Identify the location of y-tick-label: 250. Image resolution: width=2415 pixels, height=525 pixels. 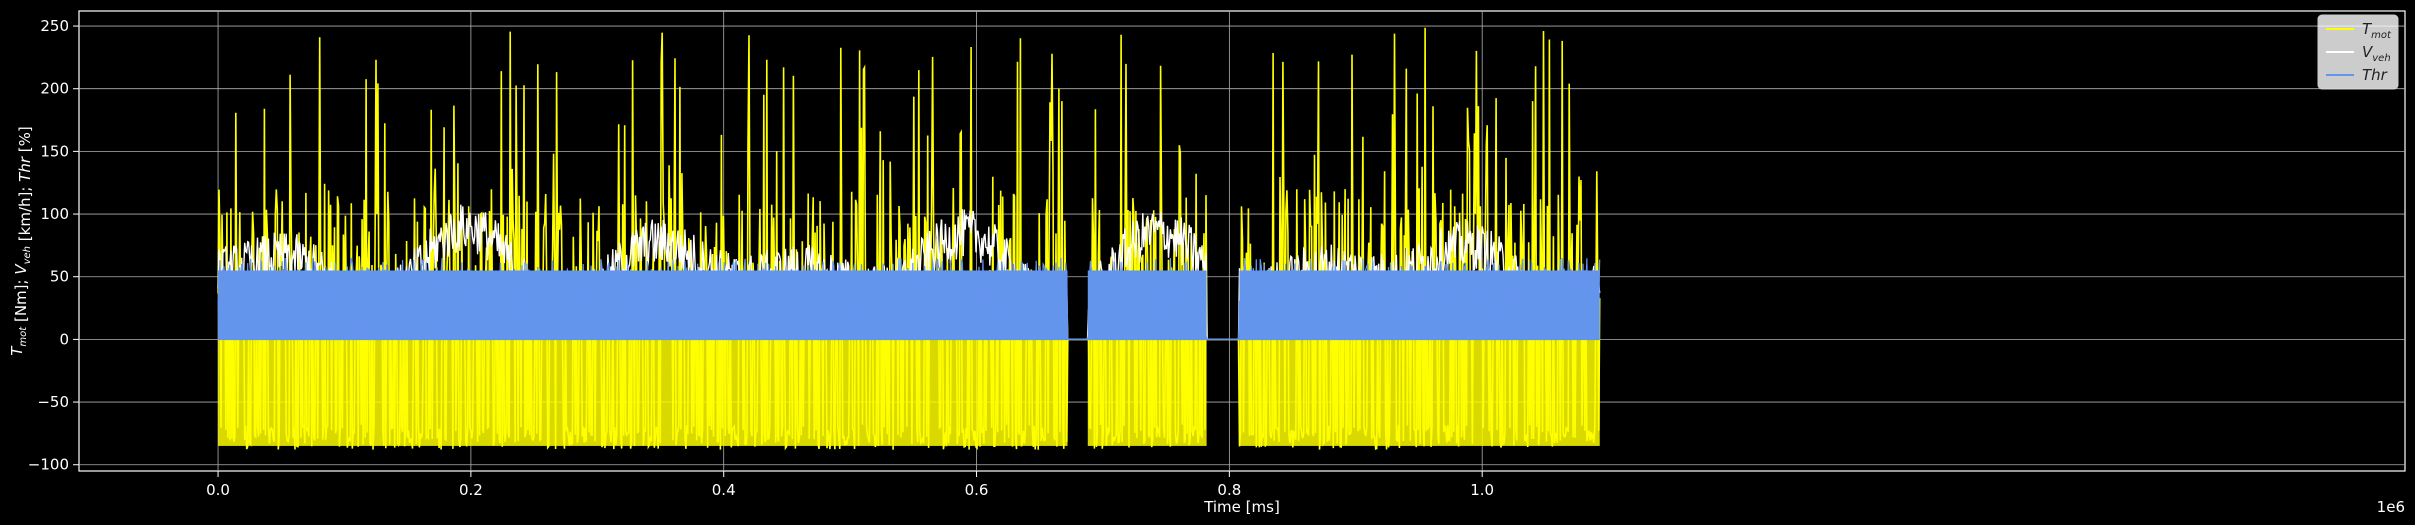
(54, 26).